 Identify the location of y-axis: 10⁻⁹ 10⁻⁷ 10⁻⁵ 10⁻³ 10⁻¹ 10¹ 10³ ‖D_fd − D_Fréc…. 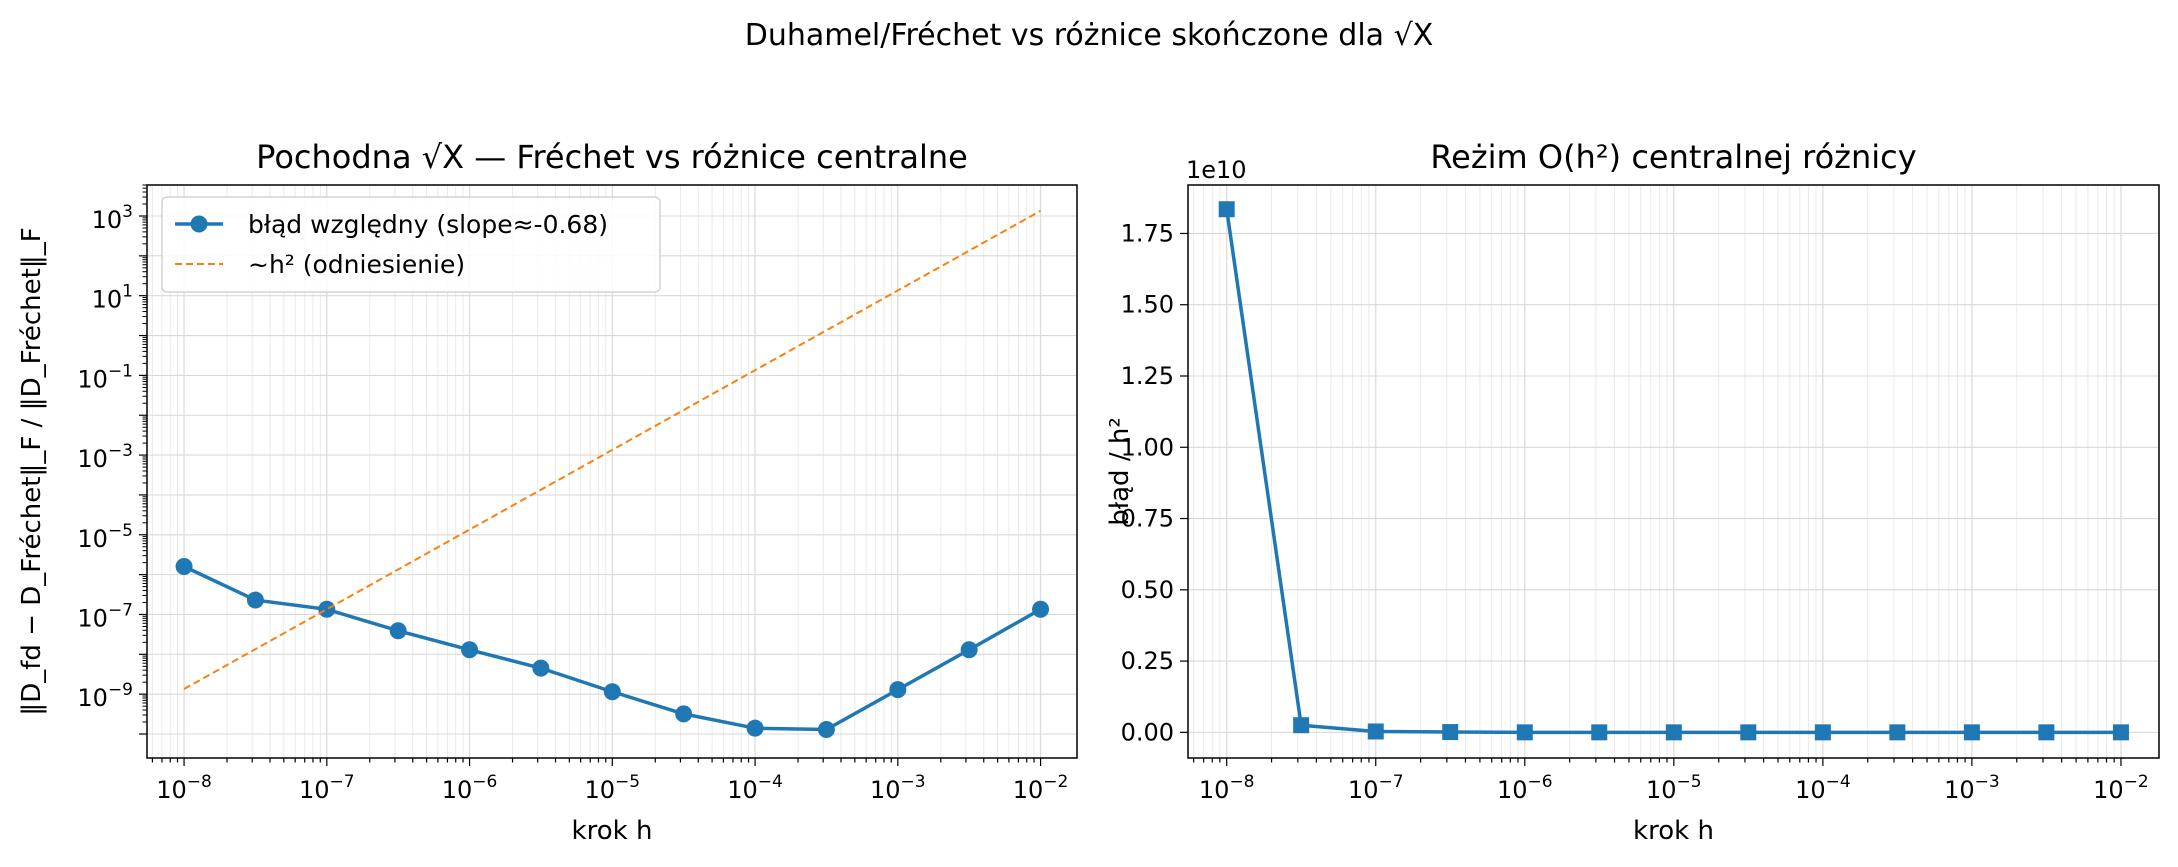
(82, 459).